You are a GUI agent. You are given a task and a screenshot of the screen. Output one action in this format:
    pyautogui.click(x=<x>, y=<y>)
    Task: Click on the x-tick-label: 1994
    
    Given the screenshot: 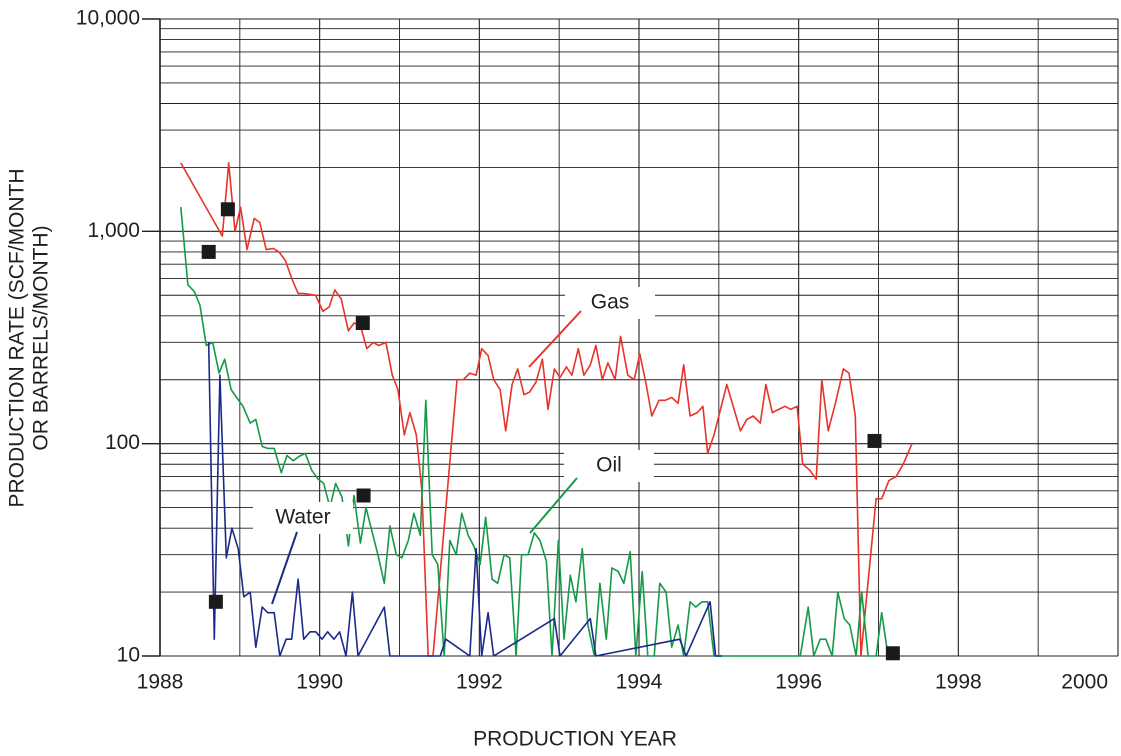 What is the action you would take?
    pyautogui.click(x=639, y=682)
    